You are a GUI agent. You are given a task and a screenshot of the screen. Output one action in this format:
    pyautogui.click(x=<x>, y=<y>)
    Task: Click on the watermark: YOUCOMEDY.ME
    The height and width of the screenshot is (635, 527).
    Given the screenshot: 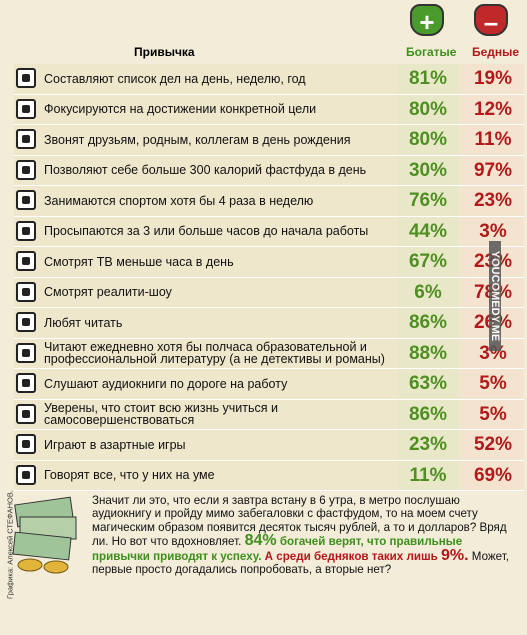 What is the action you would take?
    pyautogui.click(x=495, y=296)
    